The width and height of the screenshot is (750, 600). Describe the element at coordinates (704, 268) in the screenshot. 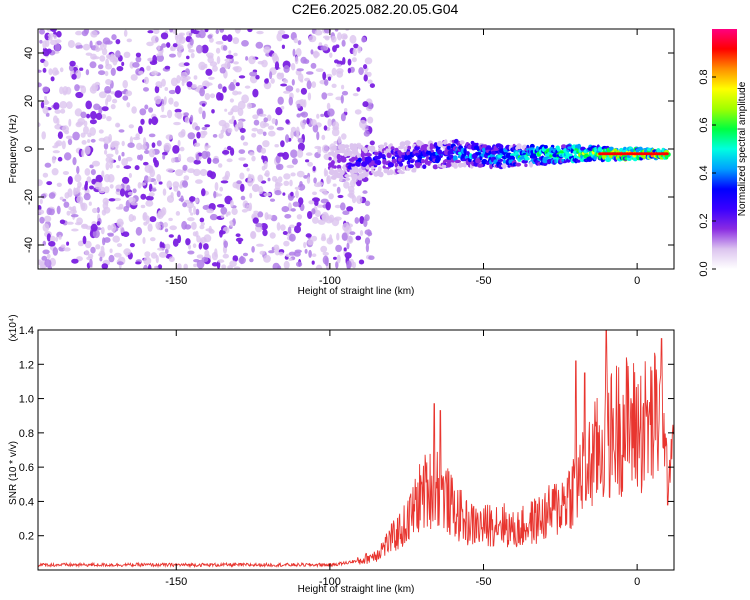

I see `colorbar-tick-label: 0.0` at that location.